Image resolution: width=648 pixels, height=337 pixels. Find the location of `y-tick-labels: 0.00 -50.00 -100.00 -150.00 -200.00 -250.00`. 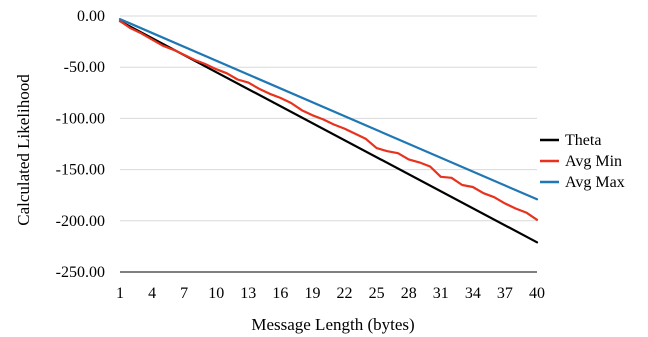

y-tick-labels: 0.00 -50.00 -100.00 -150.00 -200.00 -250.00 is located at coordinates (80, 144).